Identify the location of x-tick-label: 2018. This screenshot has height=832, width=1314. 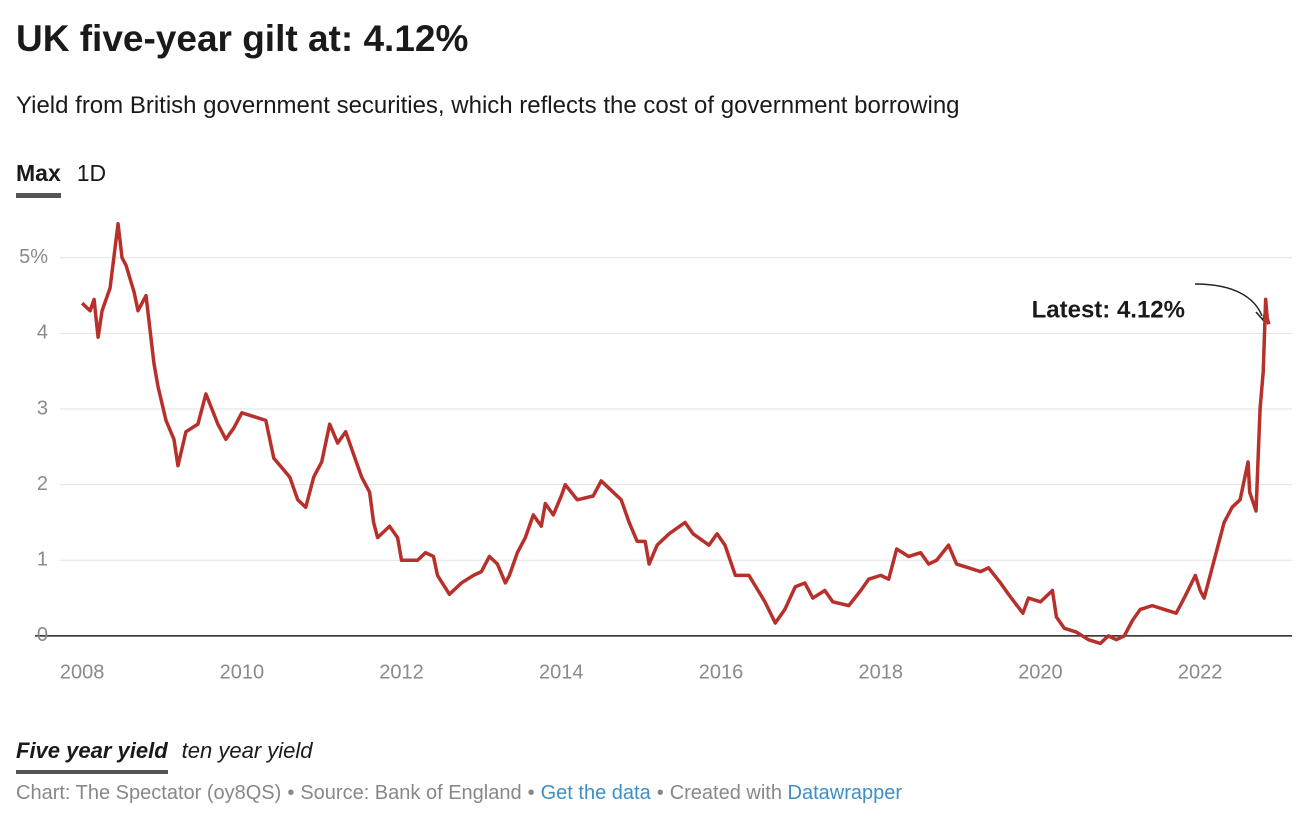
(880, 672).